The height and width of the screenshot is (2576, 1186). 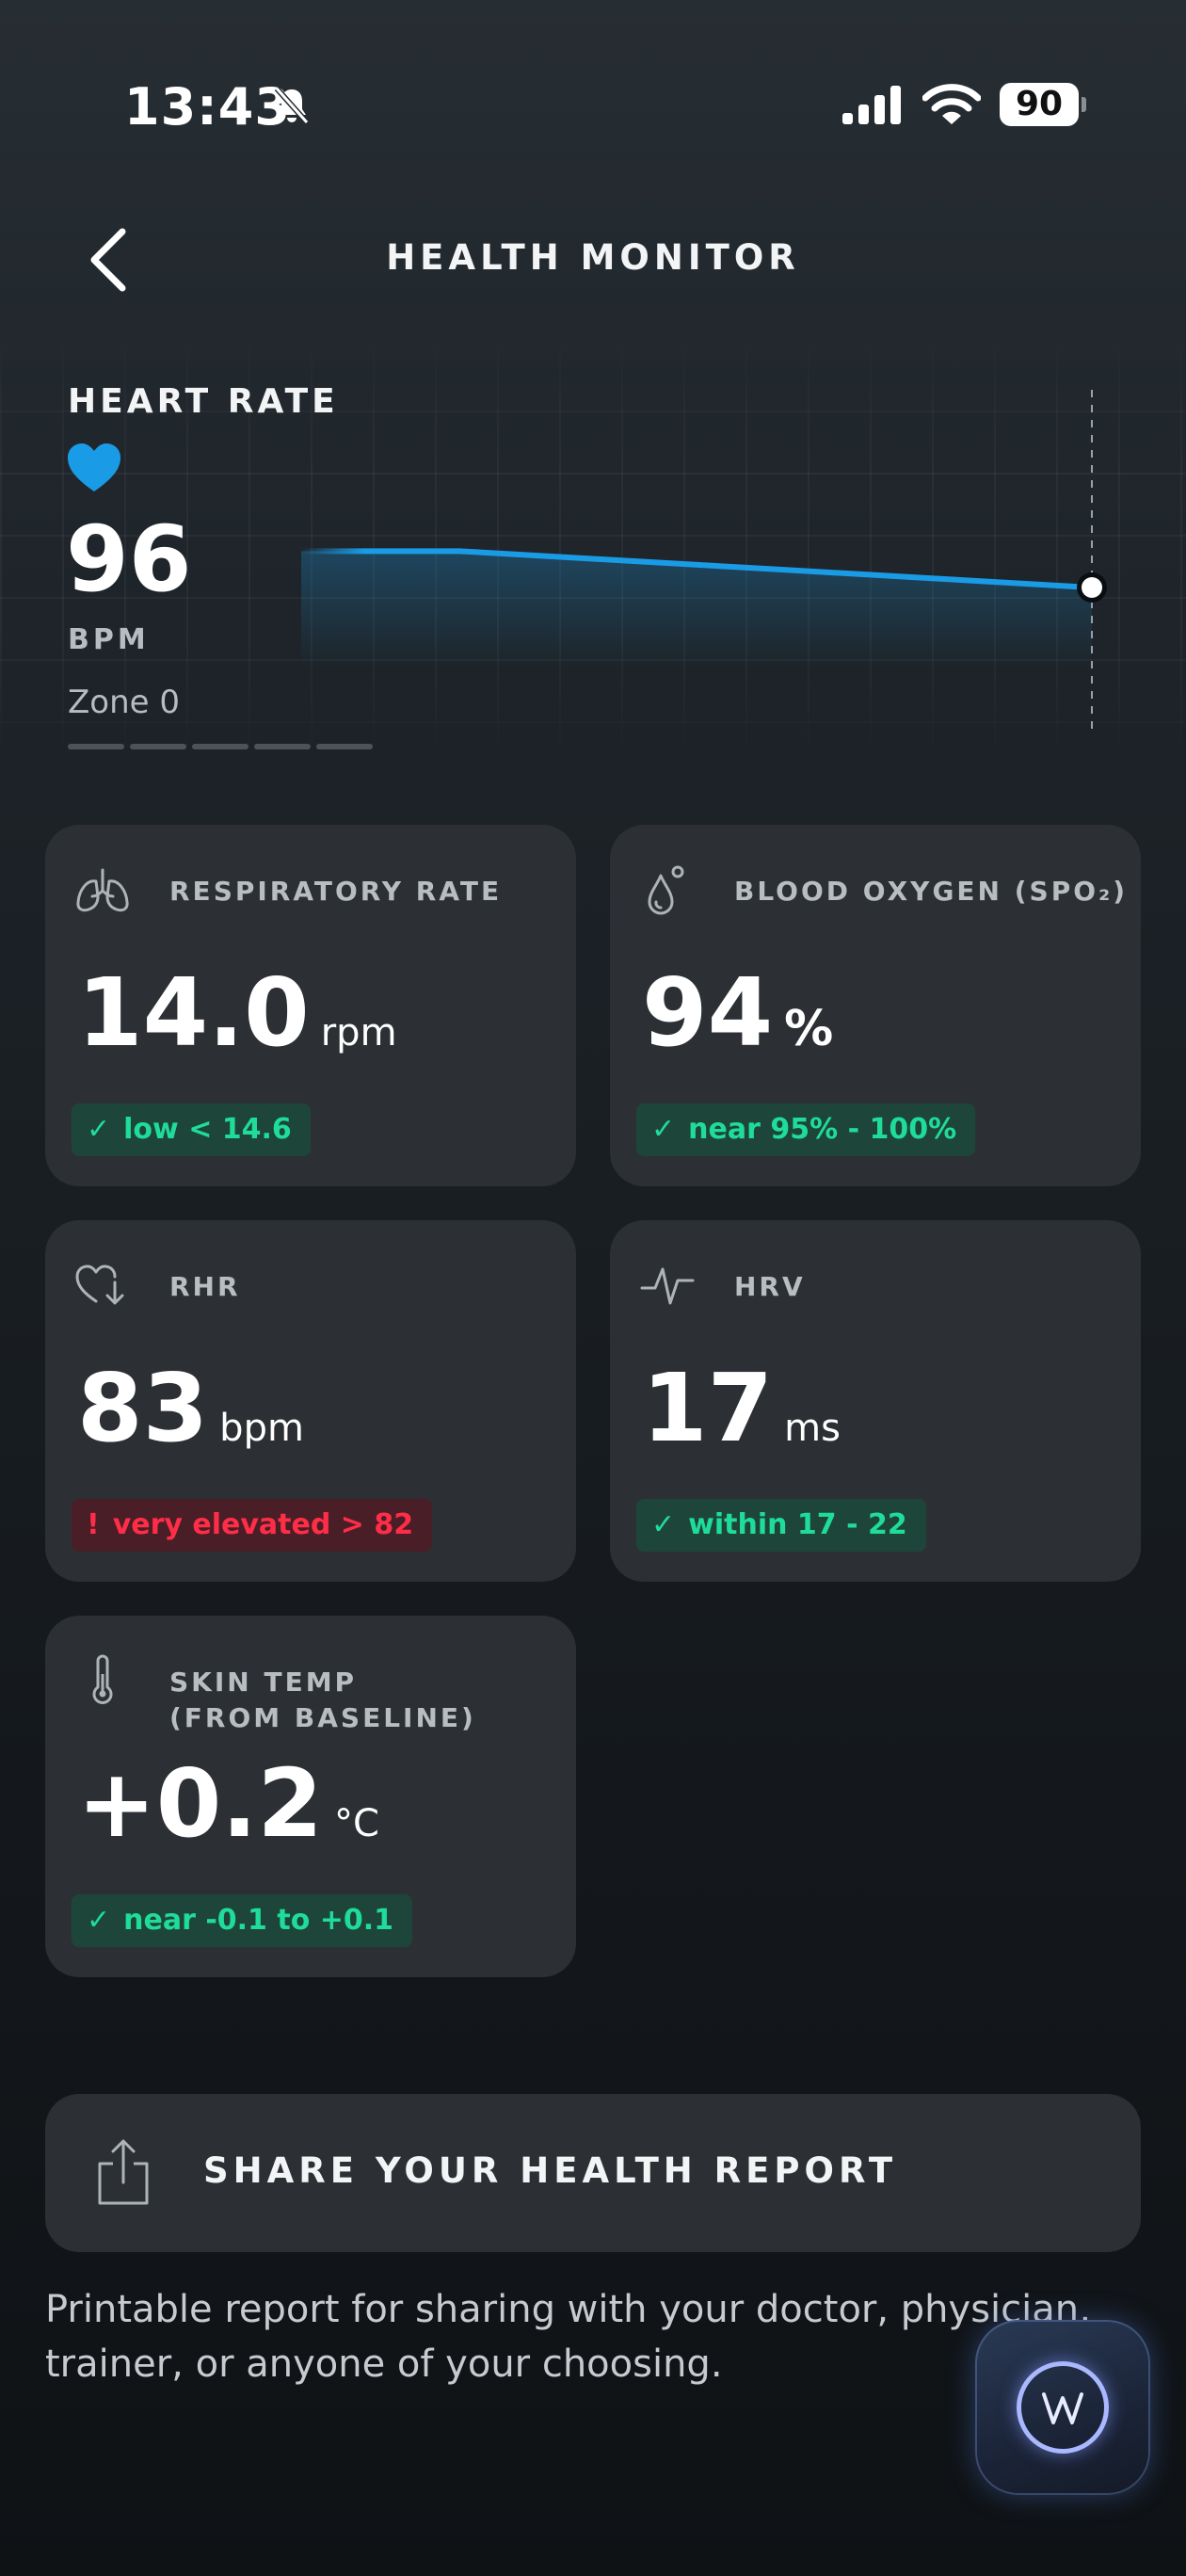 I want to click on battery-nub, so click(x=1084, y=104).